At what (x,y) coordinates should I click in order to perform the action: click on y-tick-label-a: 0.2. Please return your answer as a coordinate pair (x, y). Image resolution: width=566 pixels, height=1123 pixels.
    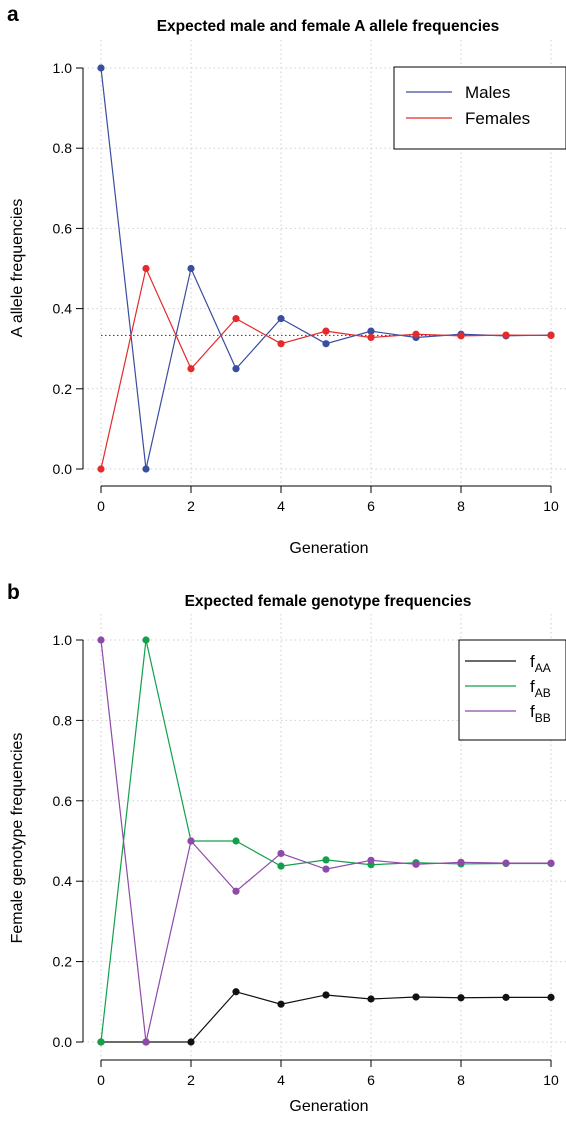
    Looking at the image, I should click on (63, 389).